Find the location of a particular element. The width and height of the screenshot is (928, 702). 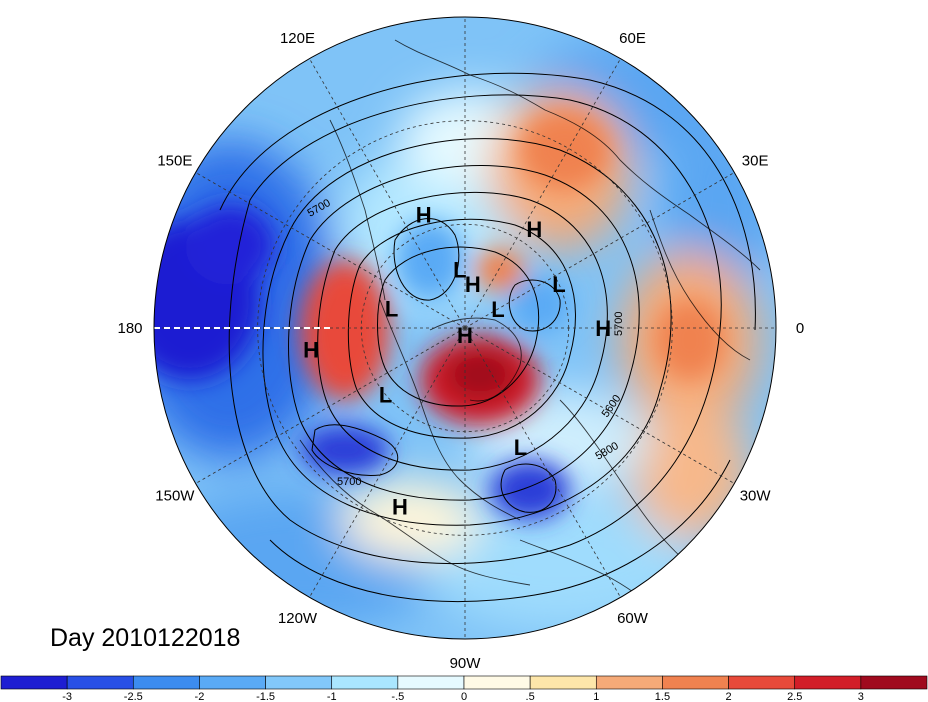

colorbar-tick-label: 2.5 is located at coordinates (794, 696).